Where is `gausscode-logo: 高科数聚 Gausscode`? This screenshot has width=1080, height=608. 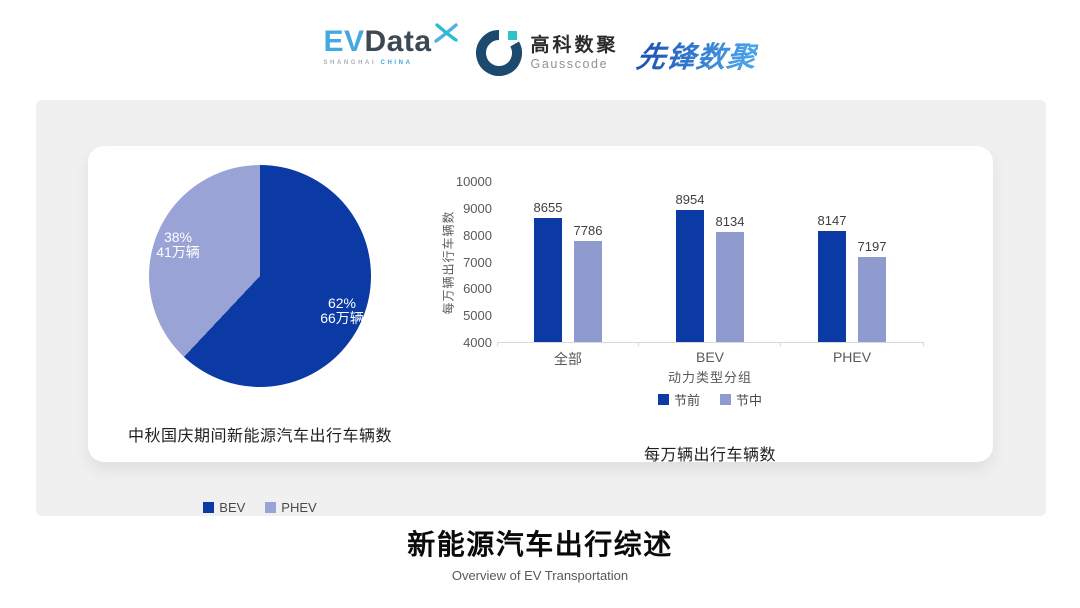 gausscode-logo: 高科数聚 Gausscode is located at coordinates (547, 53).